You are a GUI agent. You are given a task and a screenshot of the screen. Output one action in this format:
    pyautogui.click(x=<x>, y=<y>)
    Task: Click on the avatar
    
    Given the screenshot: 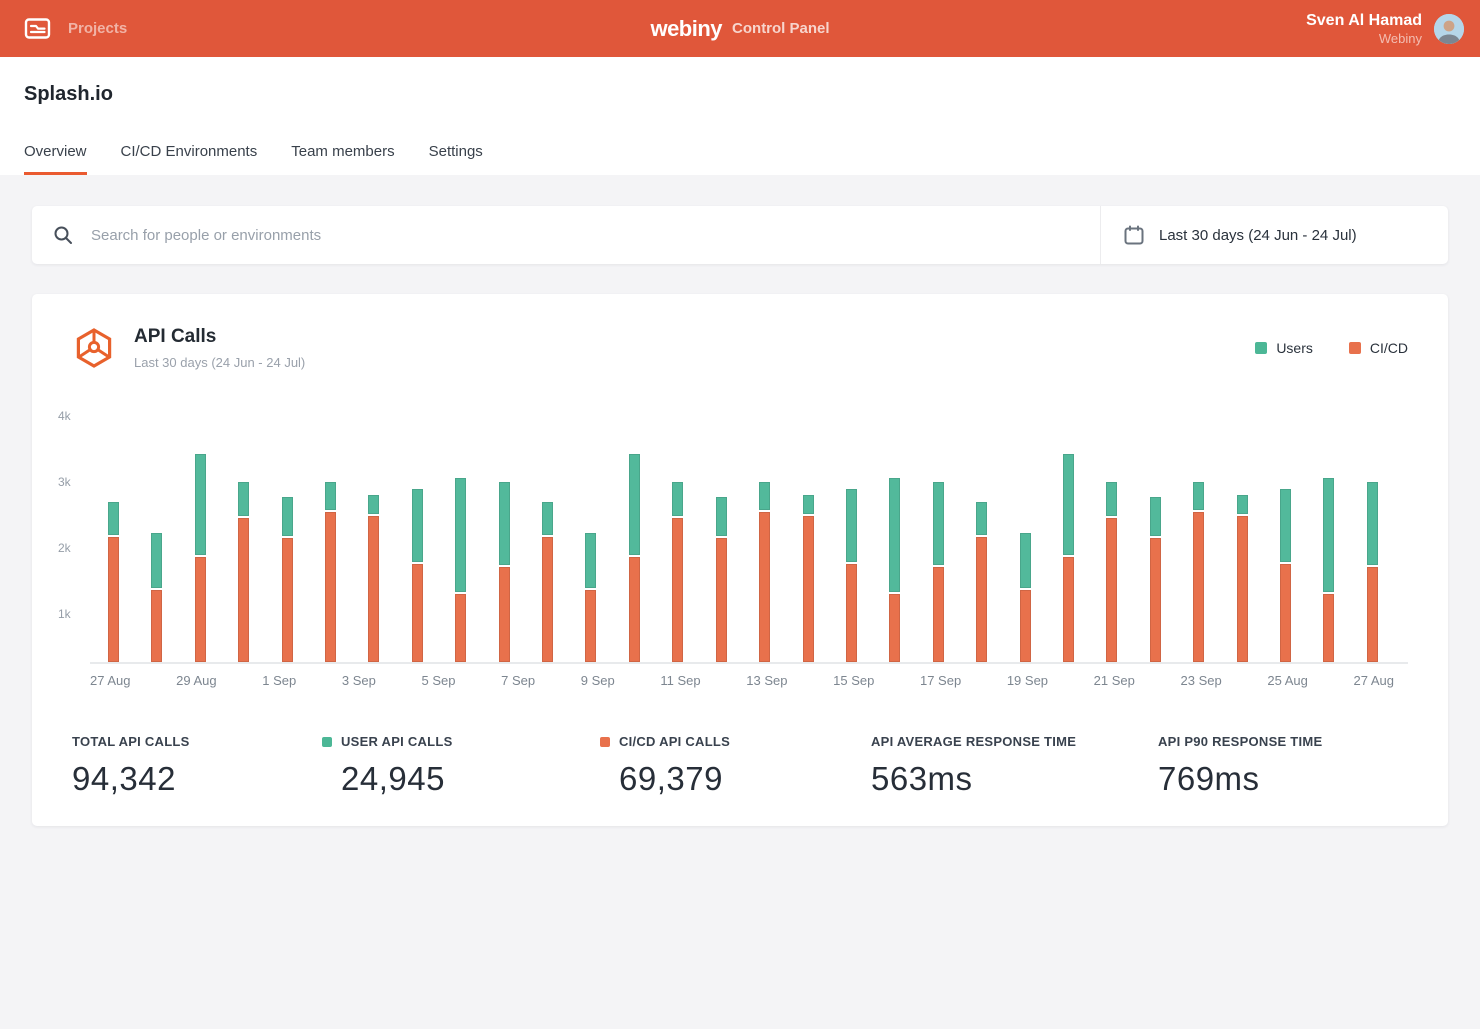 What is the action you would take?
    pyautogui.click(x=1449, y=28)
    